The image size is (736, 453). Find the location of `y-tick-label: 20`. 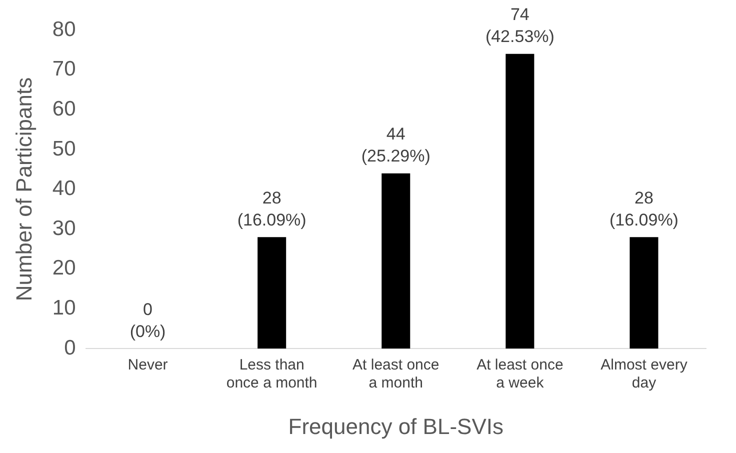

y-tick-label: 20 is located at coordinates (64, 268).